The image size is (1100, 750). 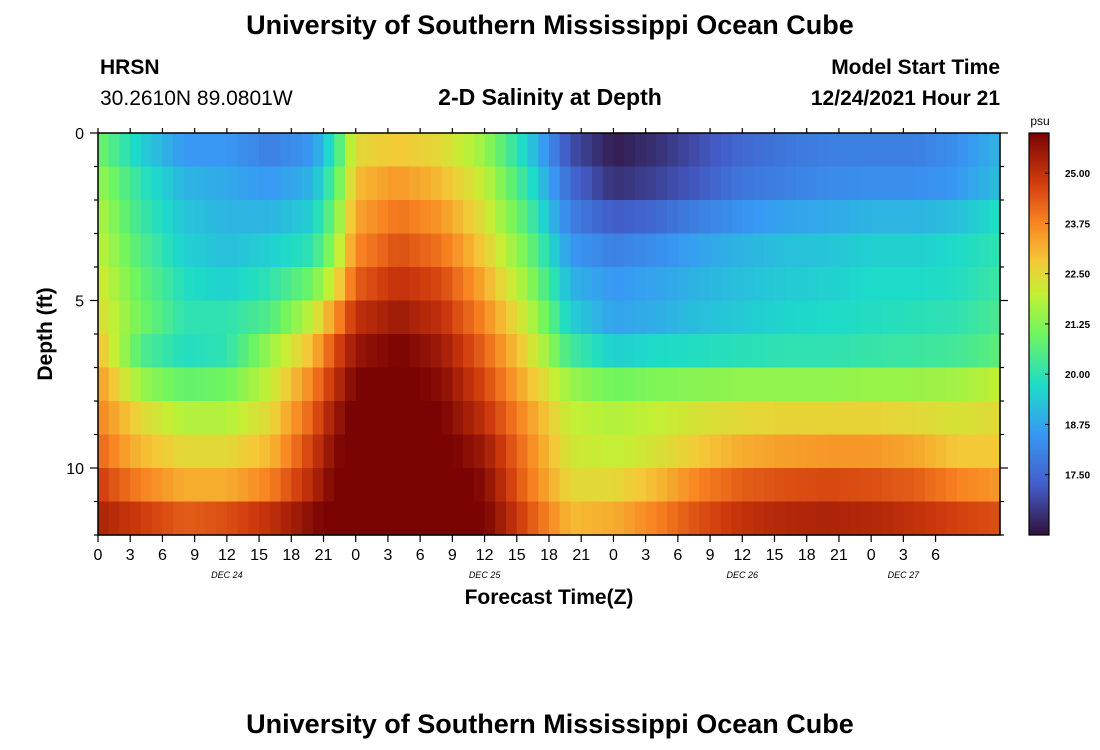 I want to click on day-label: DEC 25, so click(x=485, y=575).